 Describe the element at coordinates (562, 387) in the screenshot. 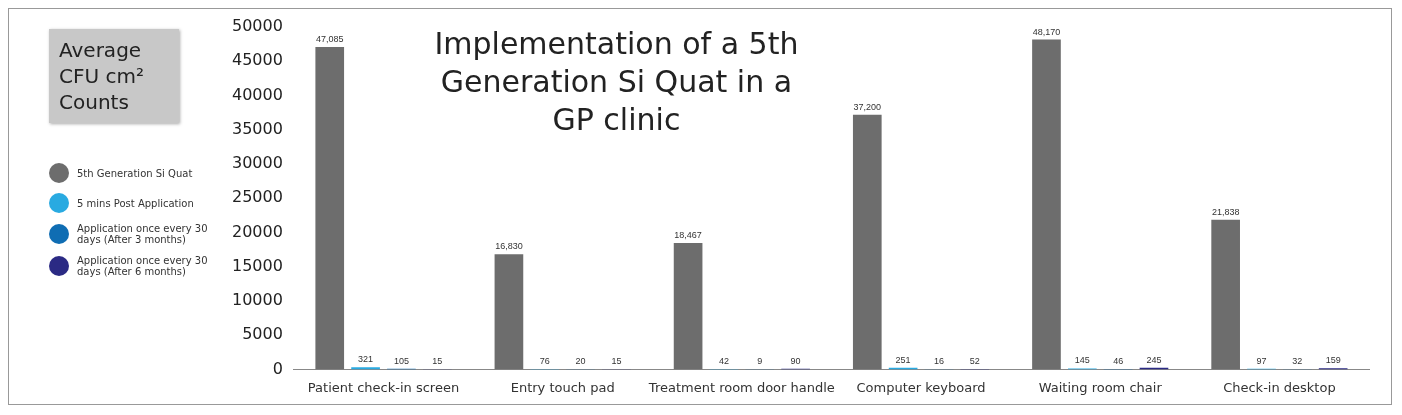

I see `x-tick-label: Entry touch pad` at that location.